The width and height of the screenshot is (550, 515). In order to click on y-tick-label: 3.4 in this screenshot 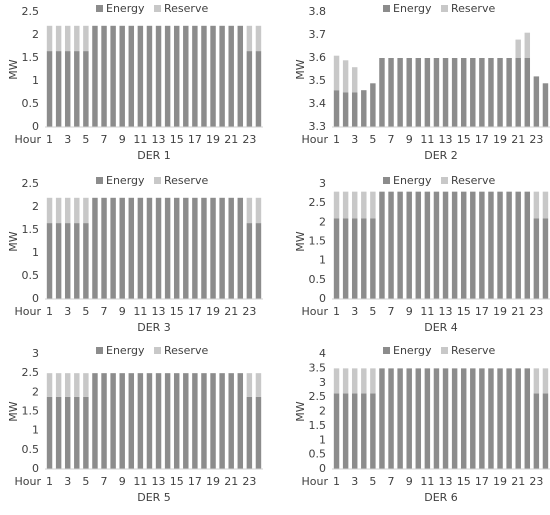, I will do `click(318, 103)`.